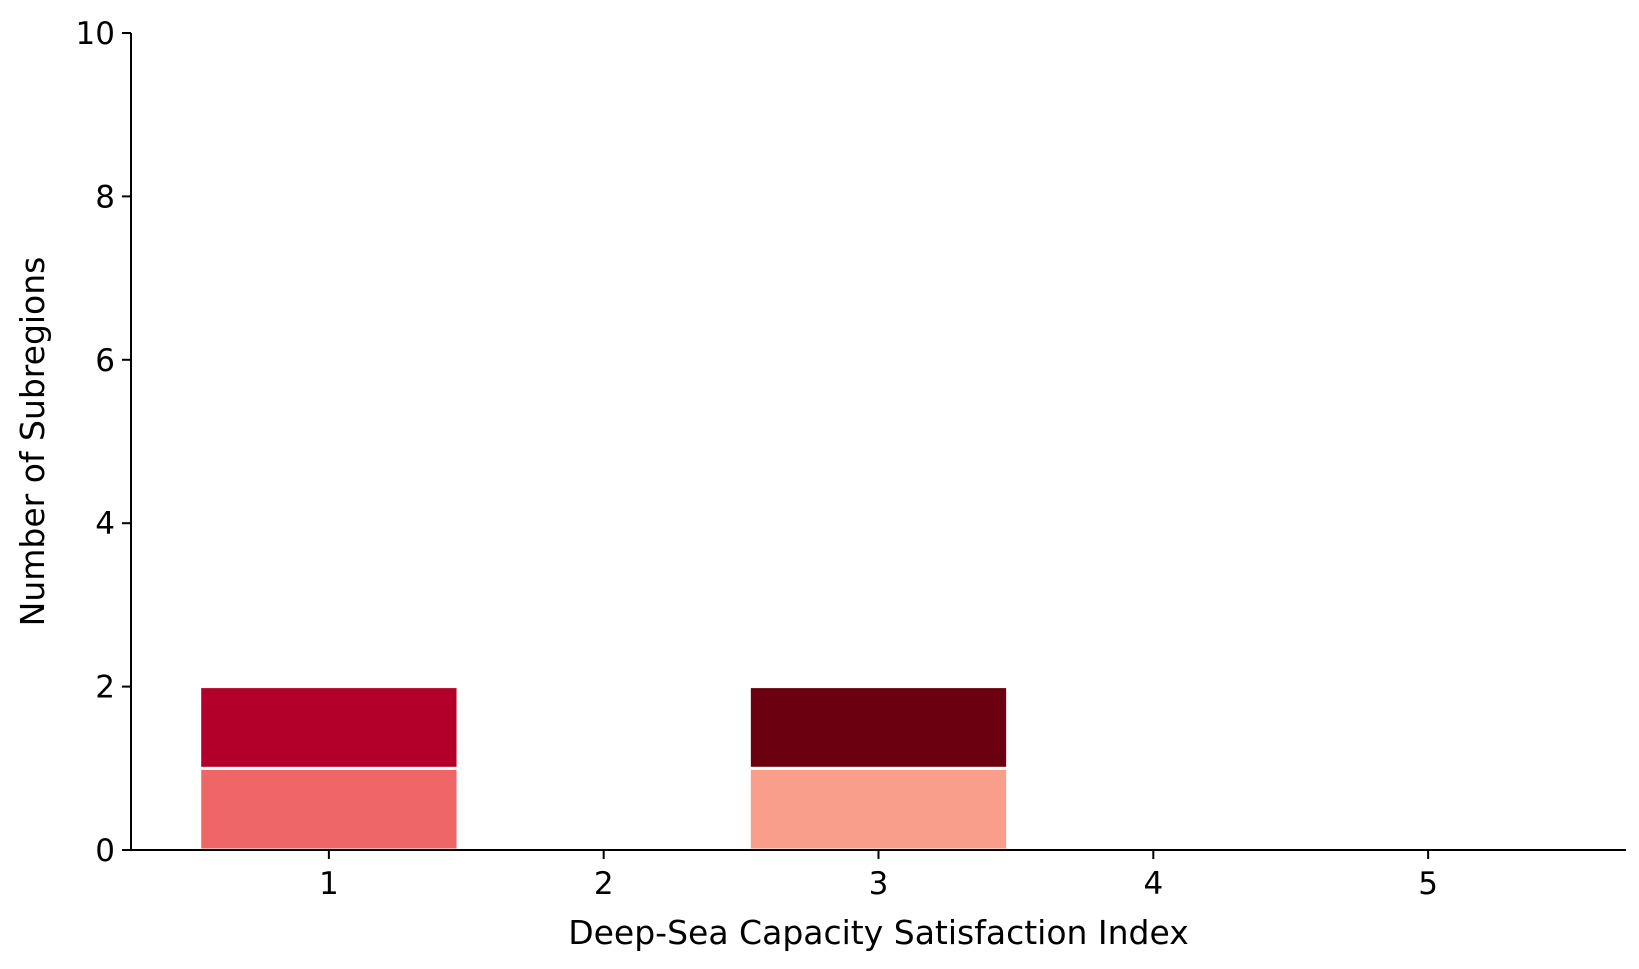 The width and height of the screenshot is (1639, 969). I want to click on y-tick-label: 2, so click(105, 688).